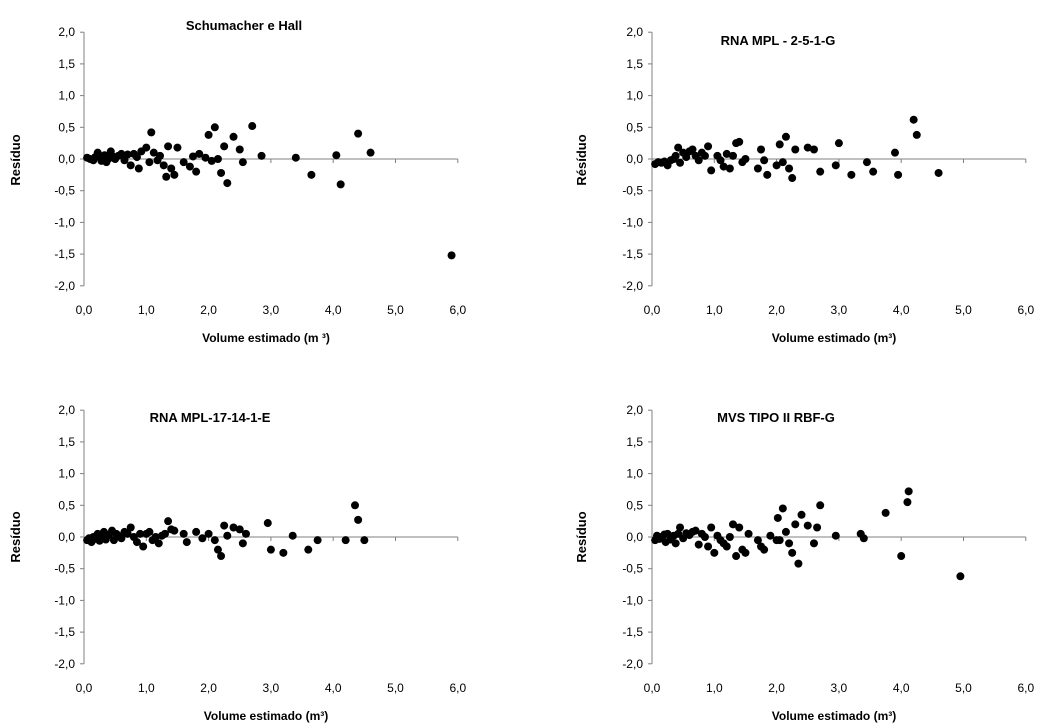 This screenshot has width=1037, height=727. I want to click on x-axis-label: Volume estimado (m ³), so click(266, 338).